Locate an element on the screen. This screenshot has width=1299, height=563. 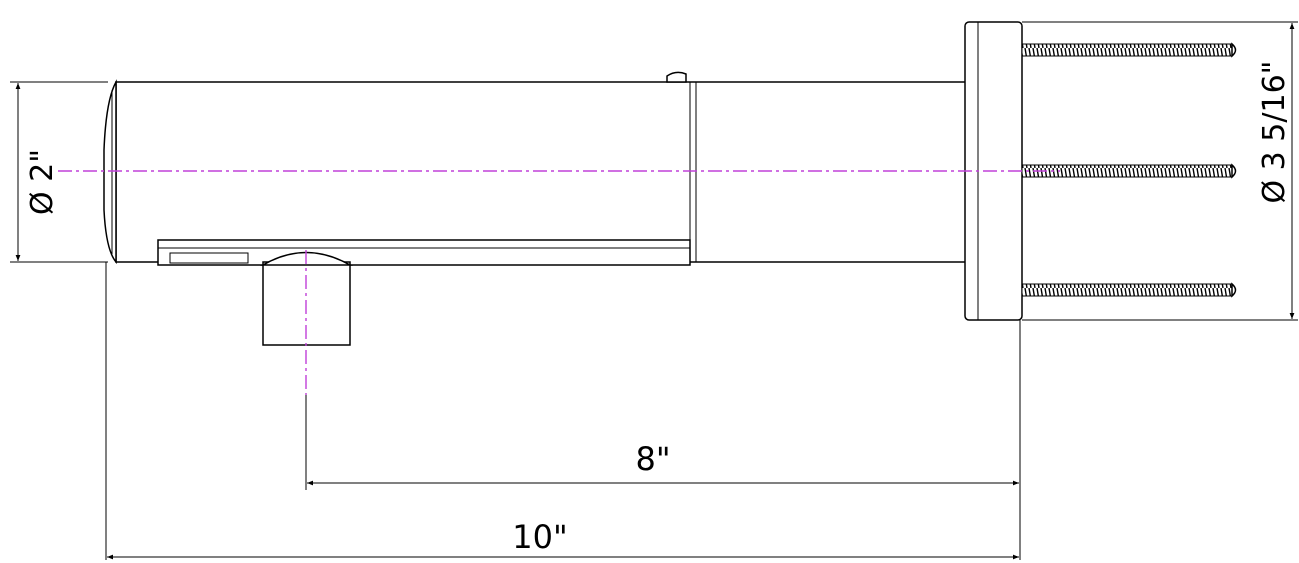
threaded-rod-bottom is located at coordinates (1127, 290).